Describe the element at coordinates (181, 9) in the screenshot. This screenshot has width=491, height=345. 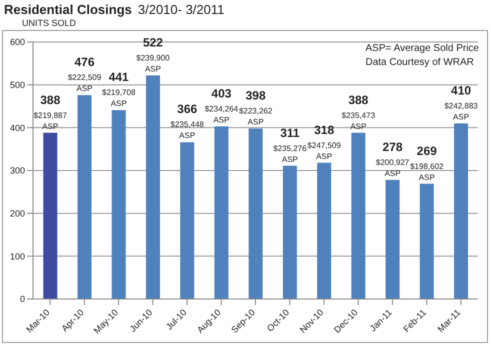
I see `chart-subtitle: 3/2010- 3/2011` at that location.